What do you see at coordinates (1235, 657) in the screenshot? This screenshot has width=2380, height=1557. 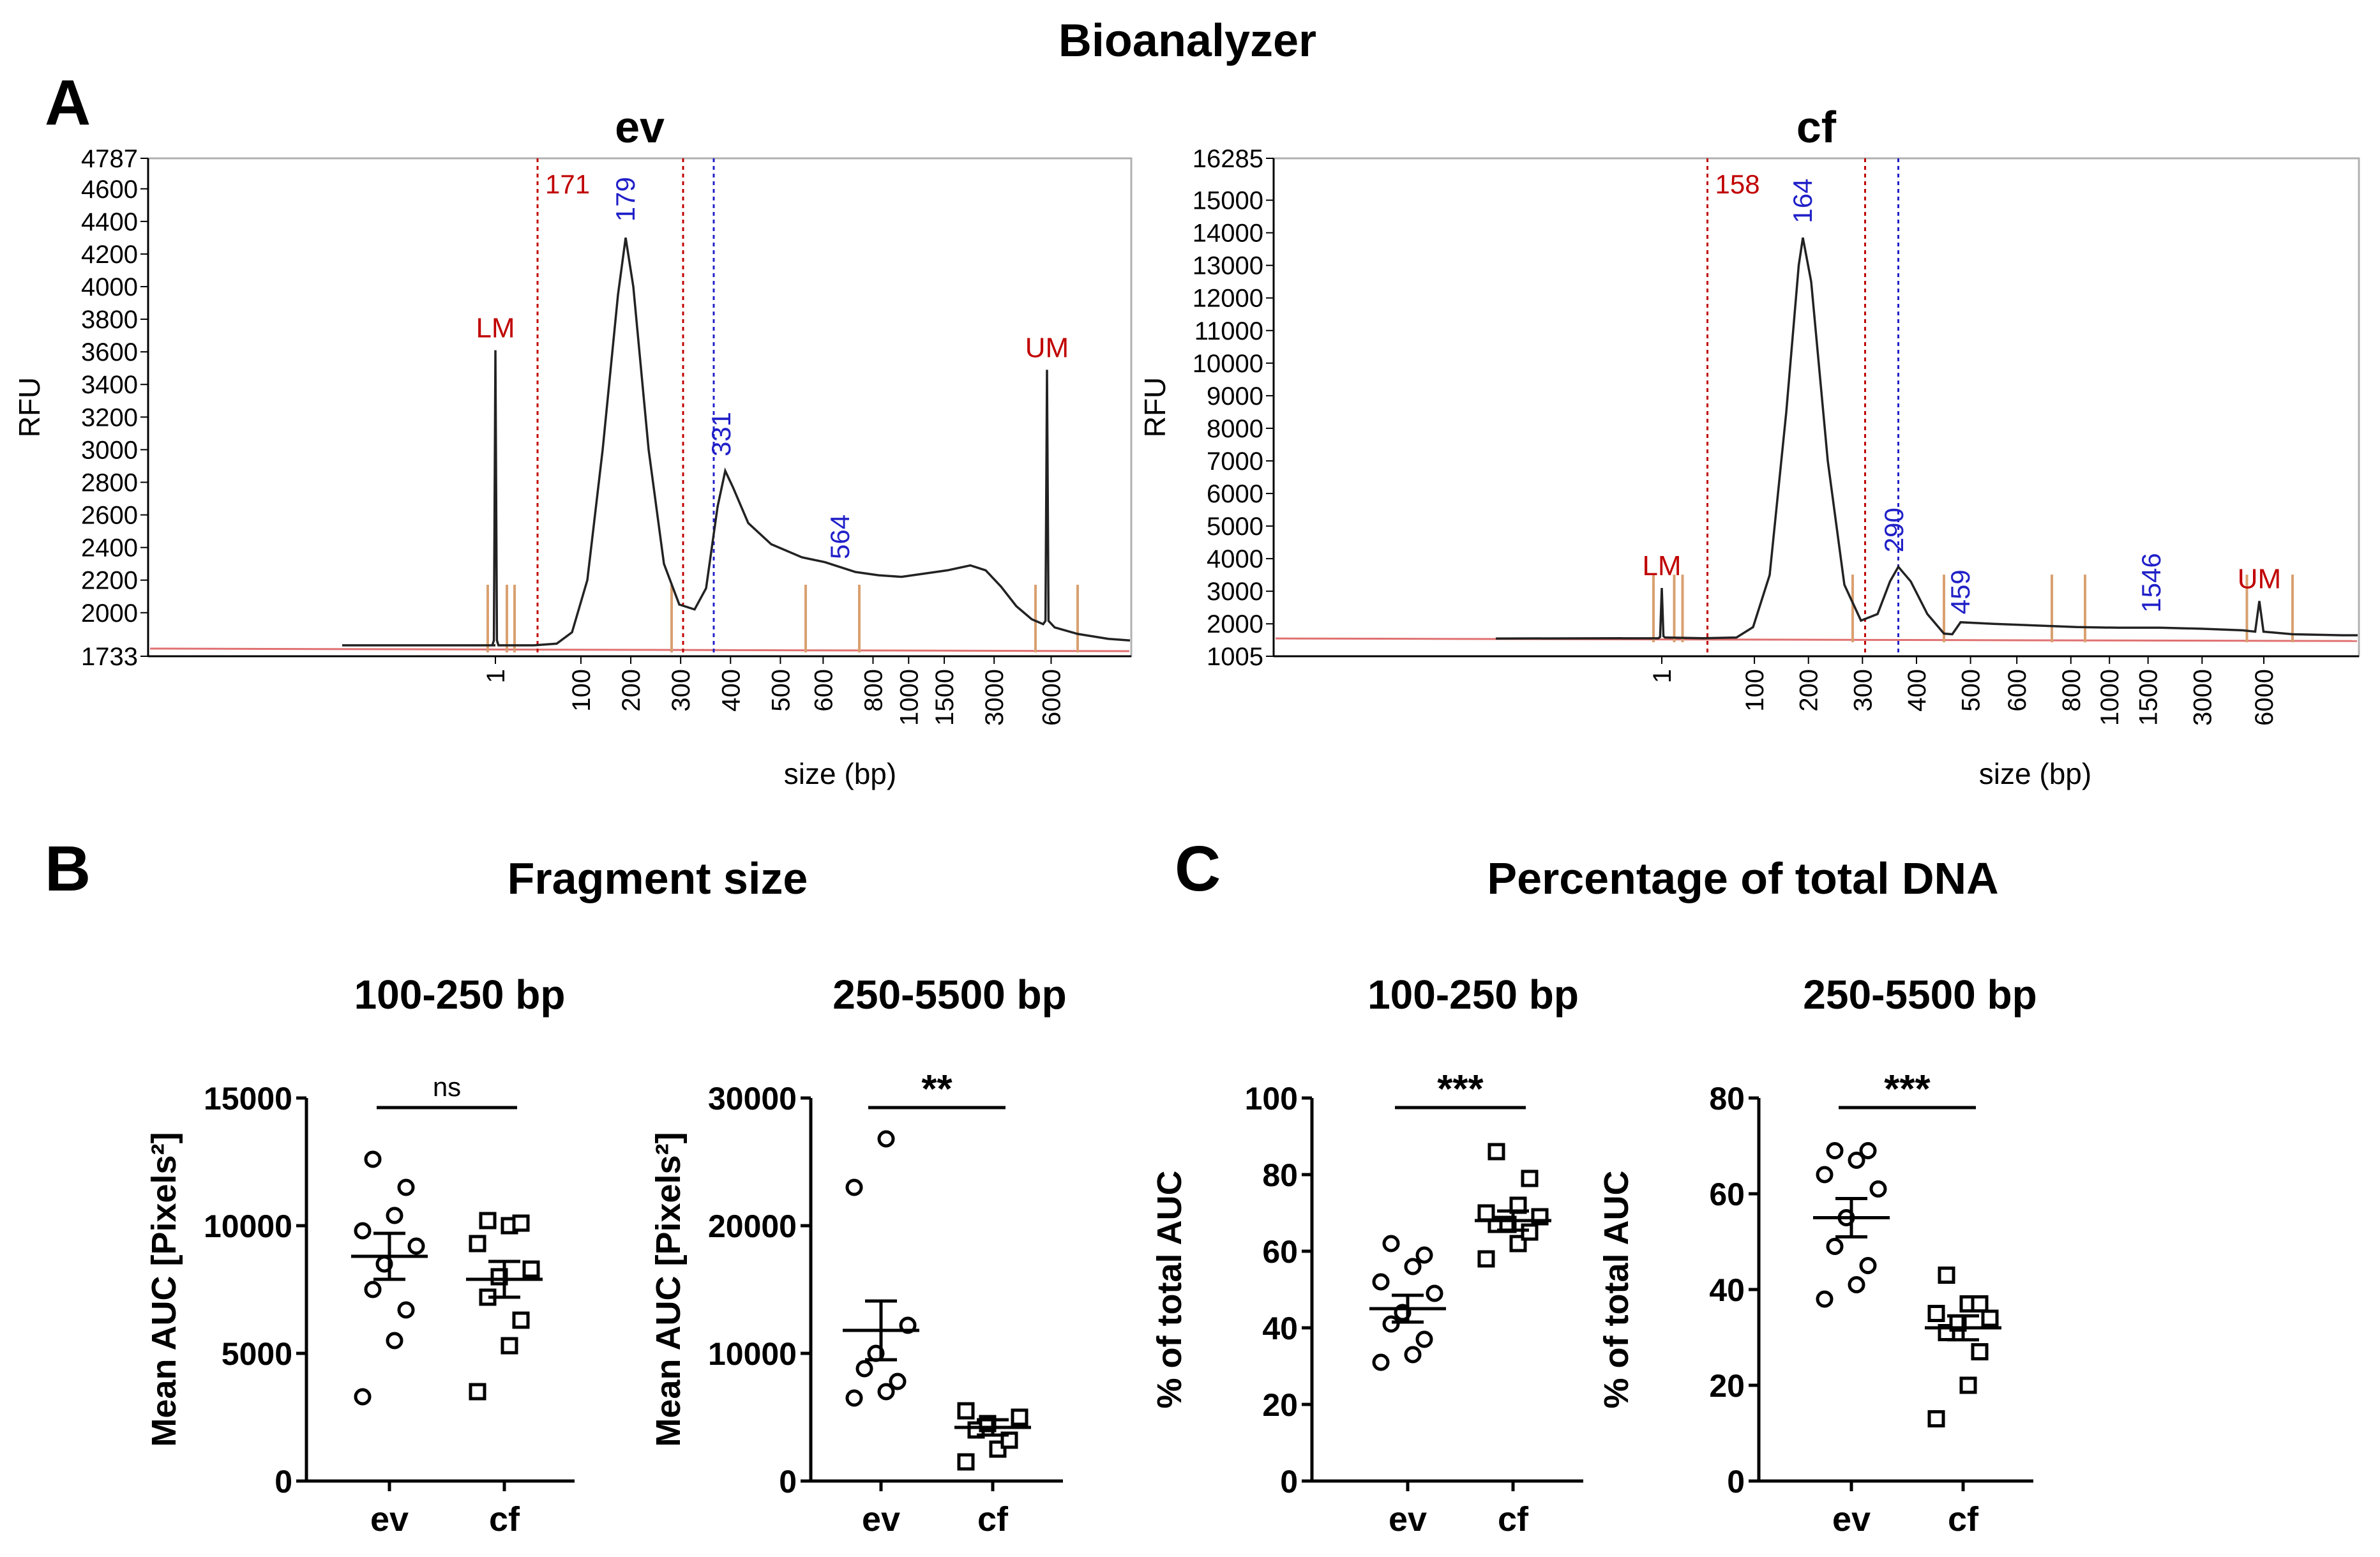 I see `y-tick-label: 1005` at bounding box center [1235, 657].